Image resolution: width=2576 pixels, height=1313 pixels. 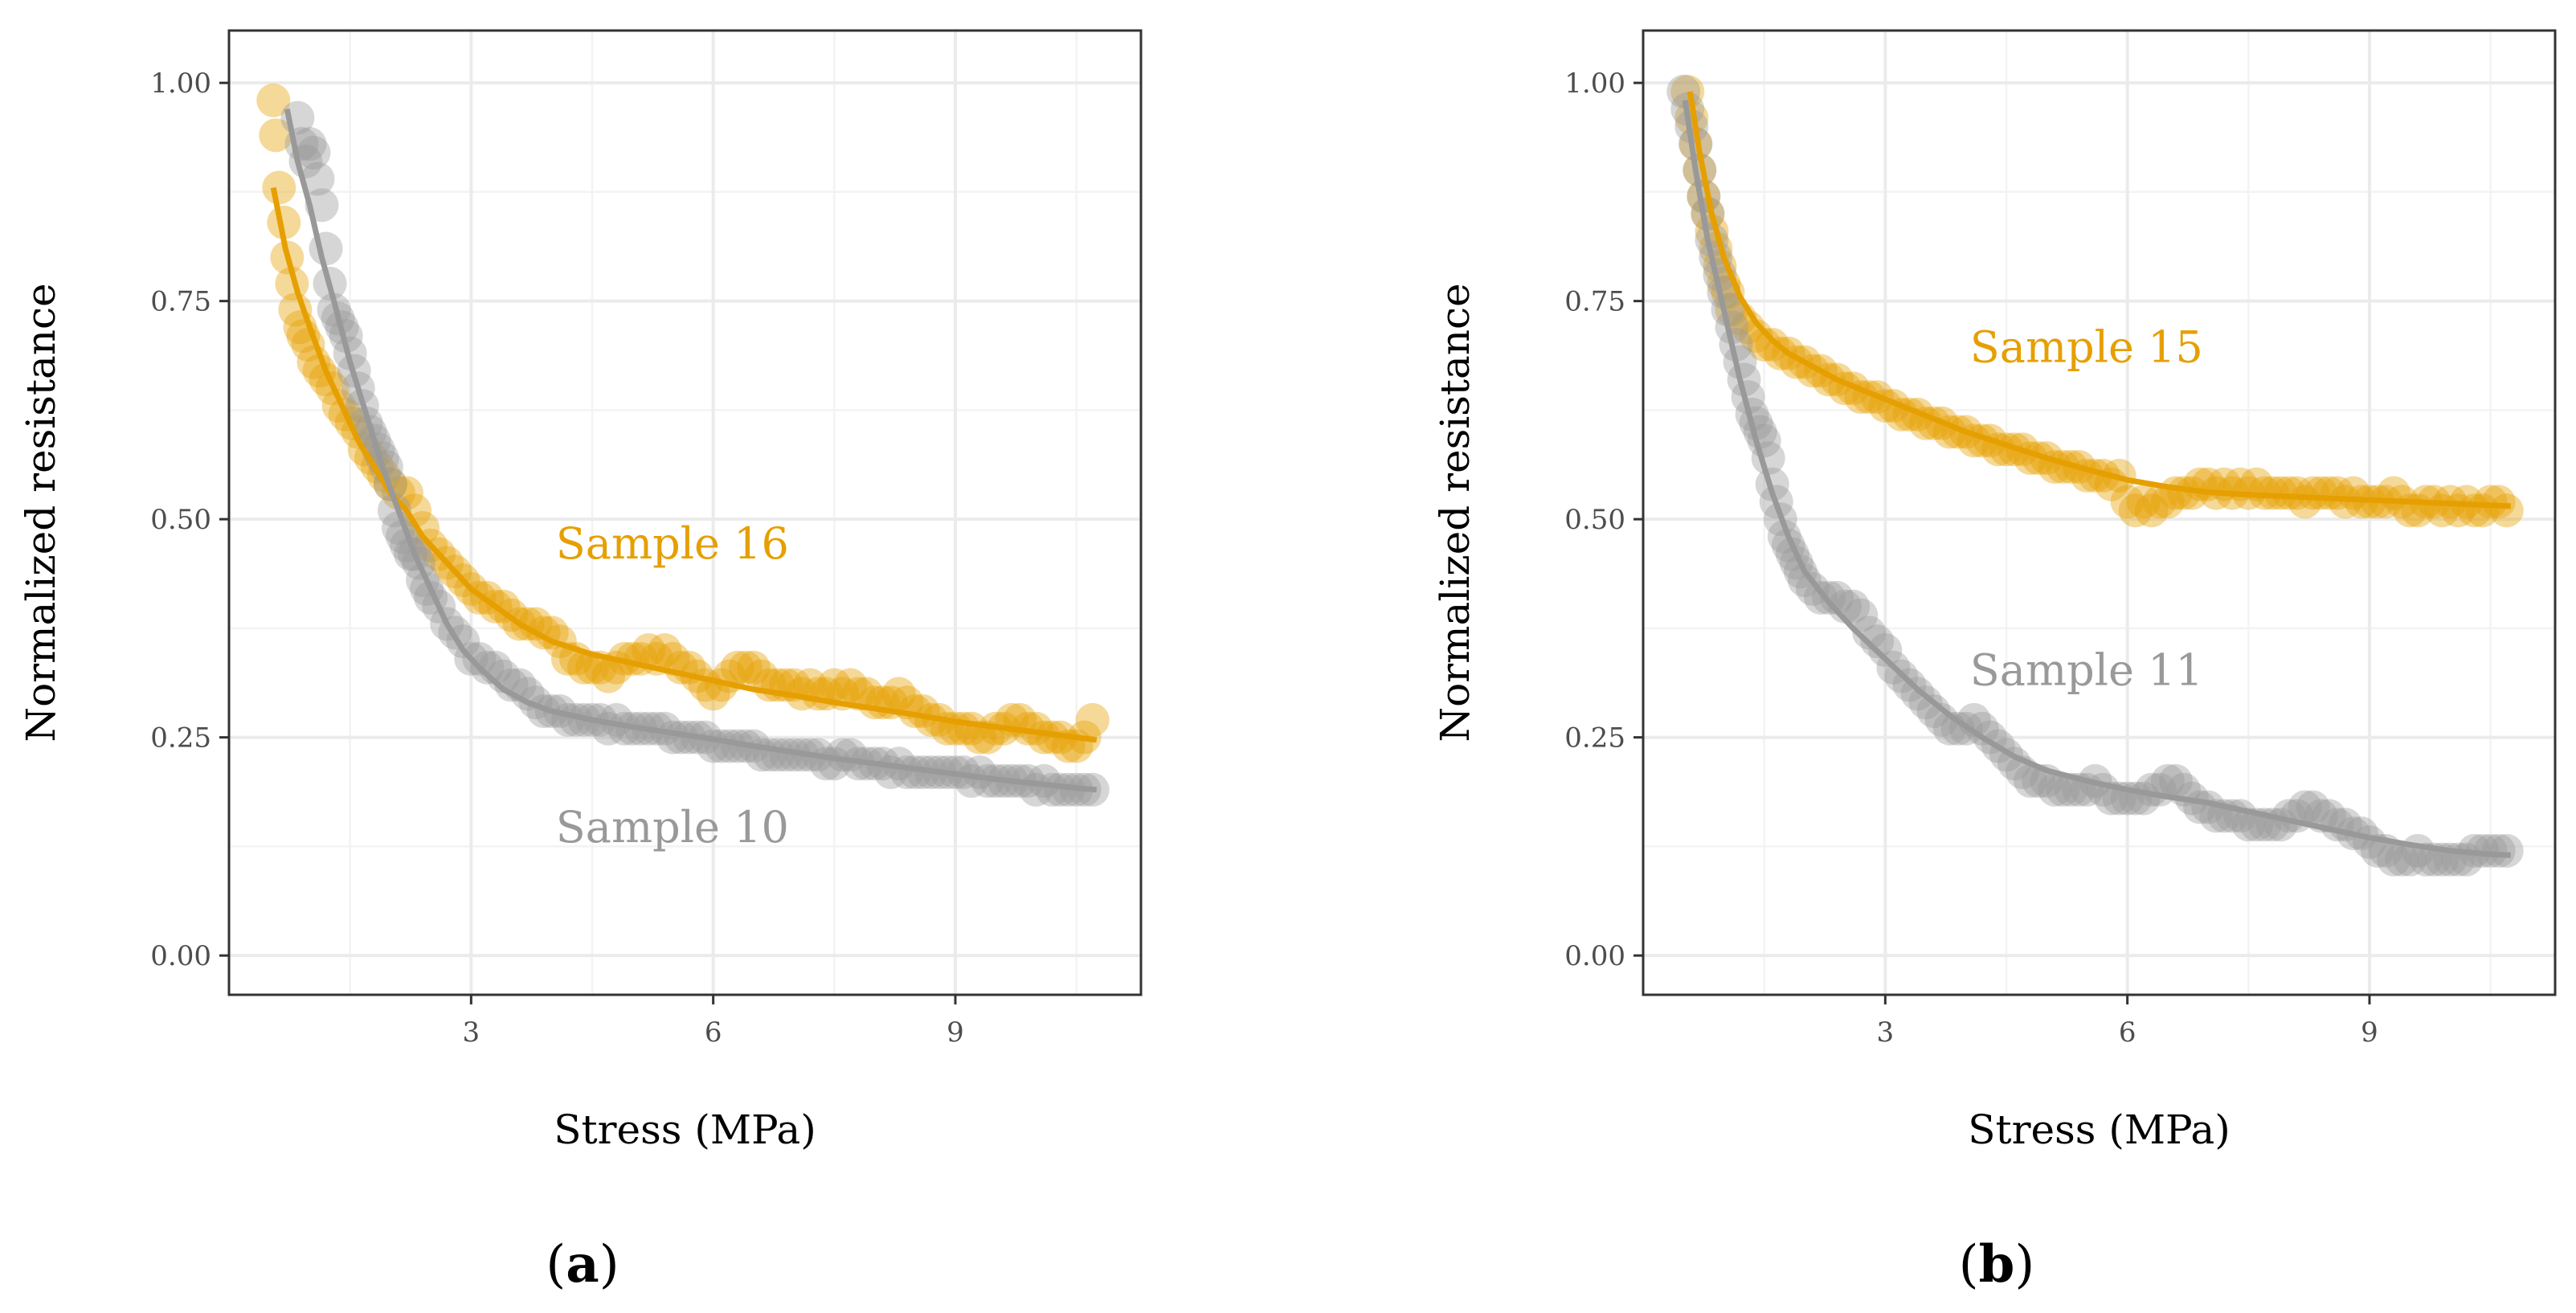 I want to click on x-axis-title-a: Stress (MPa), so click(x=685, y=1129).